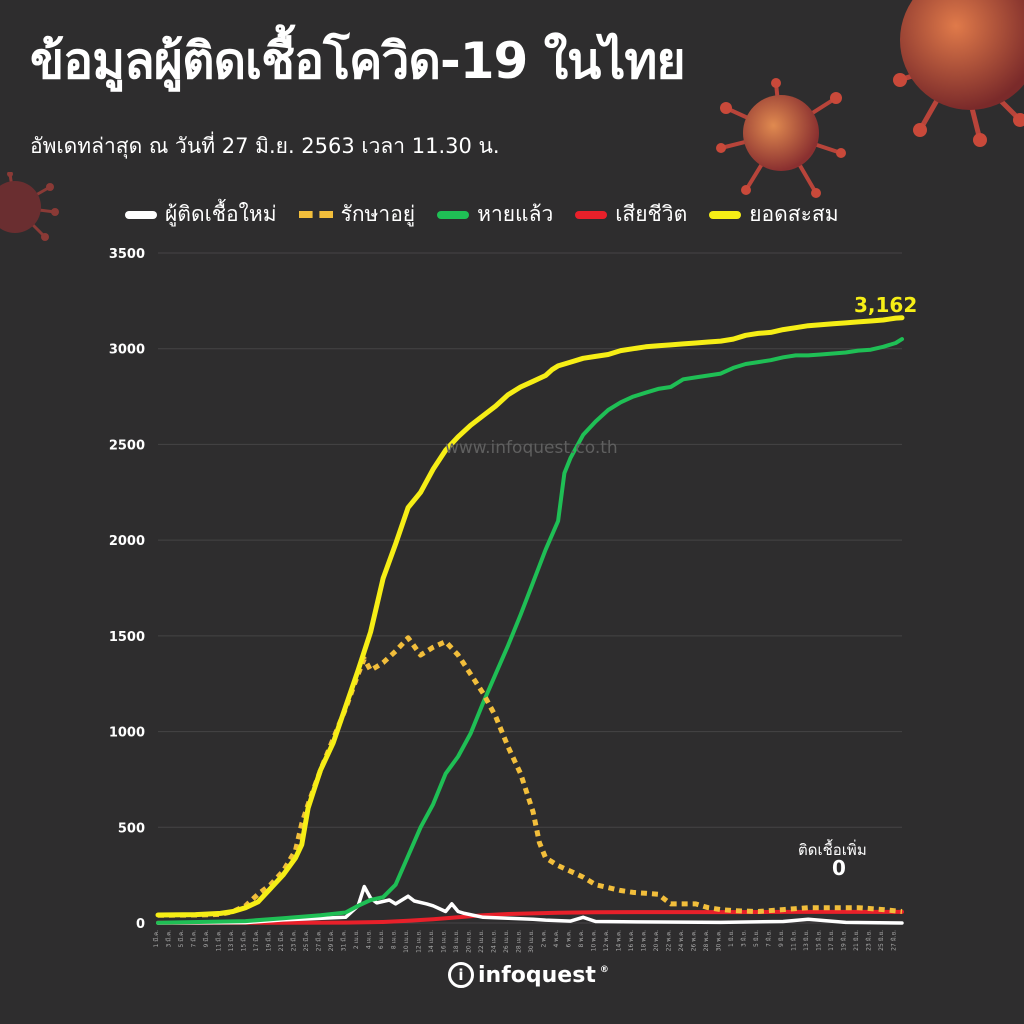 This screenshot has width=1024, height=1024. What do you see at coordinates (481, 941) in the screenshot?
I see `x-tick-label: 22 เม.ย.` at bounding box center [481, 941].